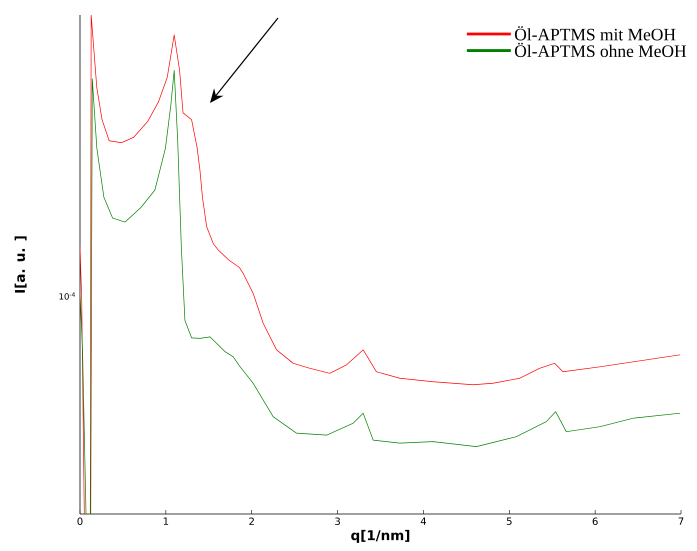  Describe the element at coordinates (337, 522) in the screenshot. I see `x-tick-label: 3` at that location.